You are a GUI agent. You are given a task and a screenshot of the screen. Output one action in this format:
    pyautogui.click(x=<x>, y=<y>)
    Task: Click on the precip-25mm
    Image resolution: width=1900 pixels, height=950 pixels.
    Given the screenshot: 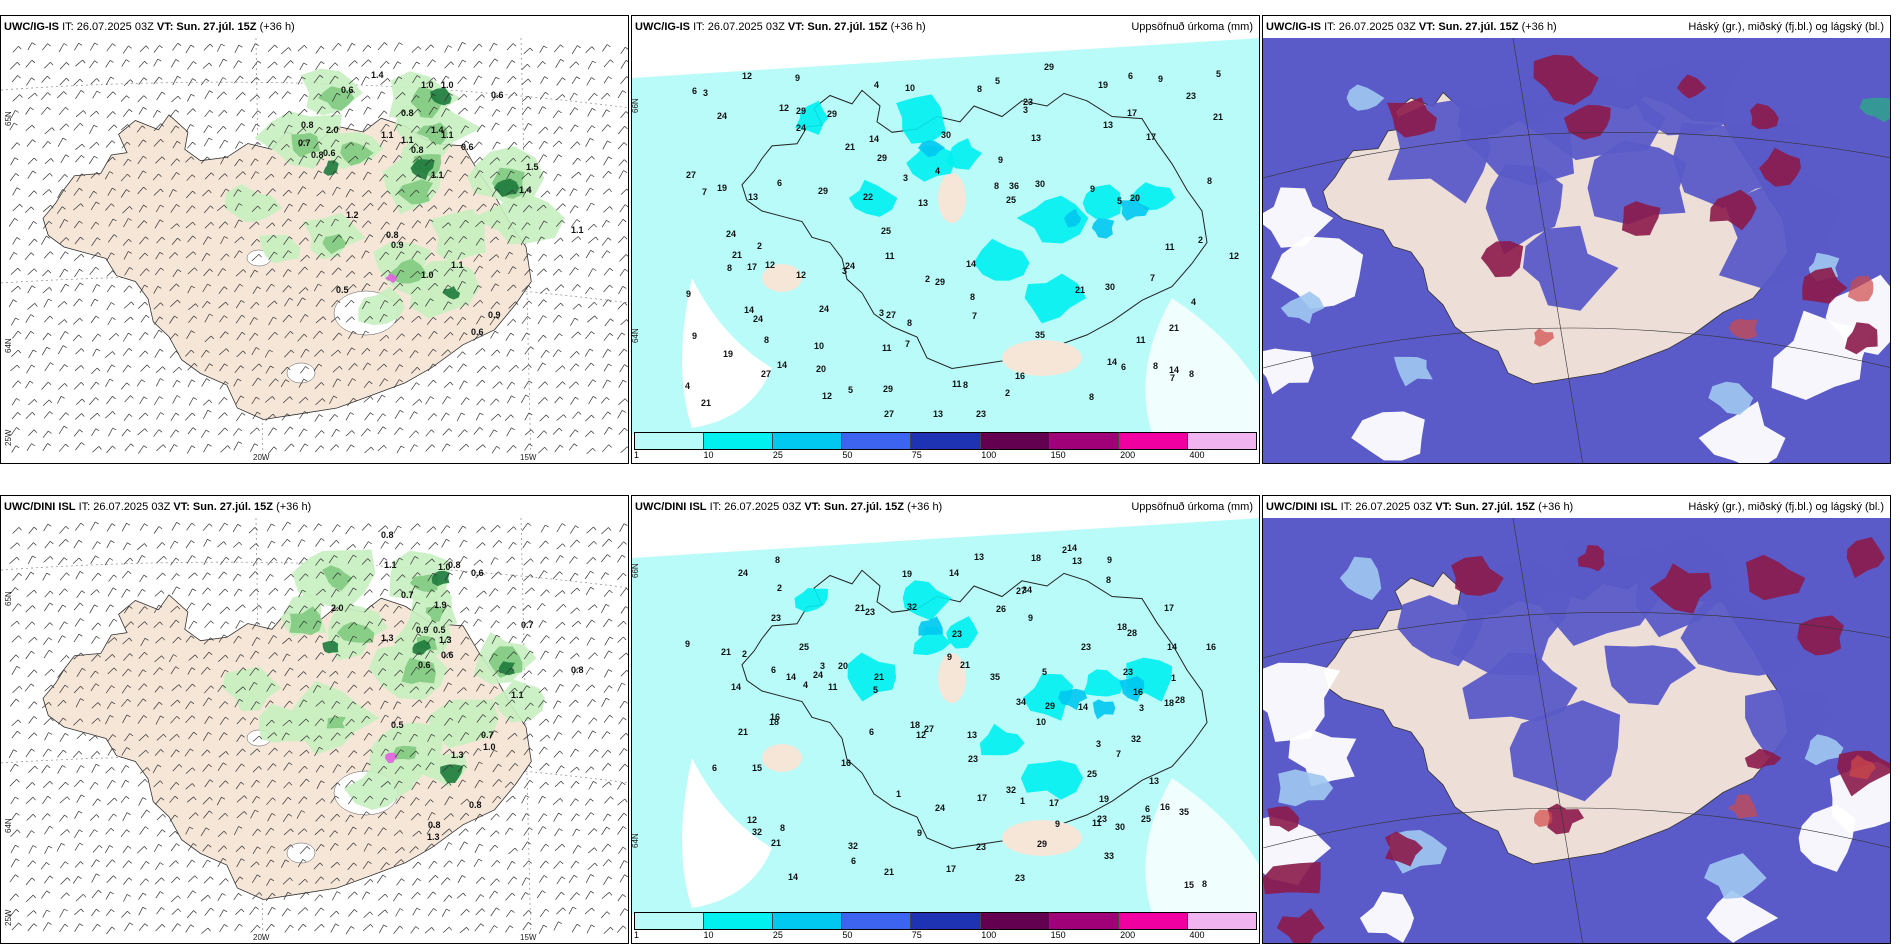 What is the action you would take?
    pyautogui.click(x=1132, y=688)
    